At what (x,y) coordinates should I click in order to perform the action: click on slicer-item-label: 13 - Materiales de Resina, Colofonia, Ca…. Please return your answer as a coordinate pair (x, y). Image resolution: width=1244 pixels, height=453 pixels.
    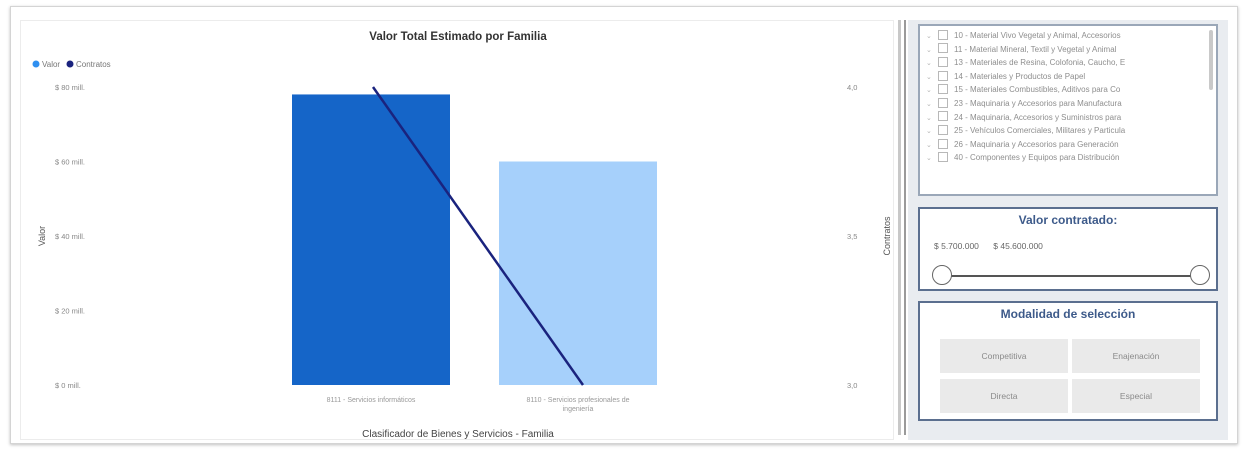
    Looking at the image, I should click on (1040, 63).